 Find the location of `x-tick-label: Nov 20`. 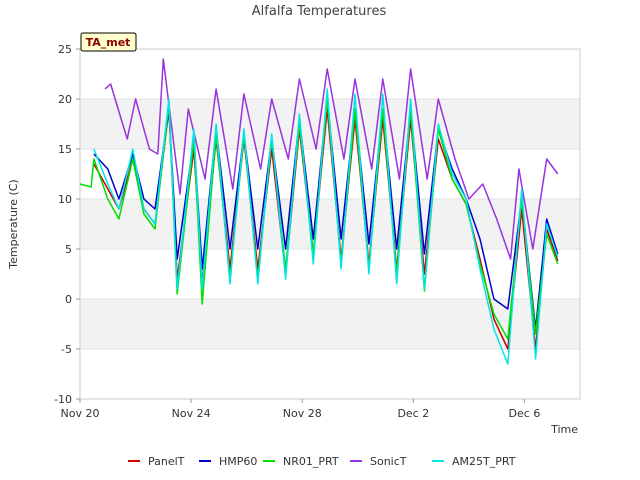

x-tick-label: Nov 20 is located at coordinates (80, 413).